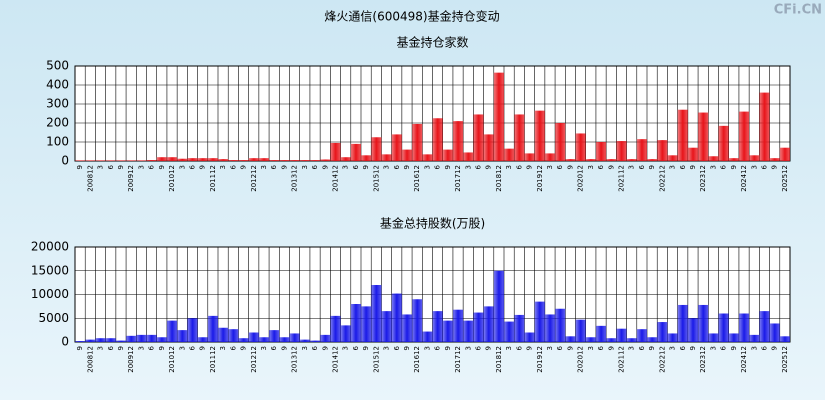 The height and width of the screenshot is (404, 825). What do you see at coordinates (411, 16) in the screenshot?
I see `page-title: 烽火通信(600498)基金持仓变动` at bounding box center [411, 16].